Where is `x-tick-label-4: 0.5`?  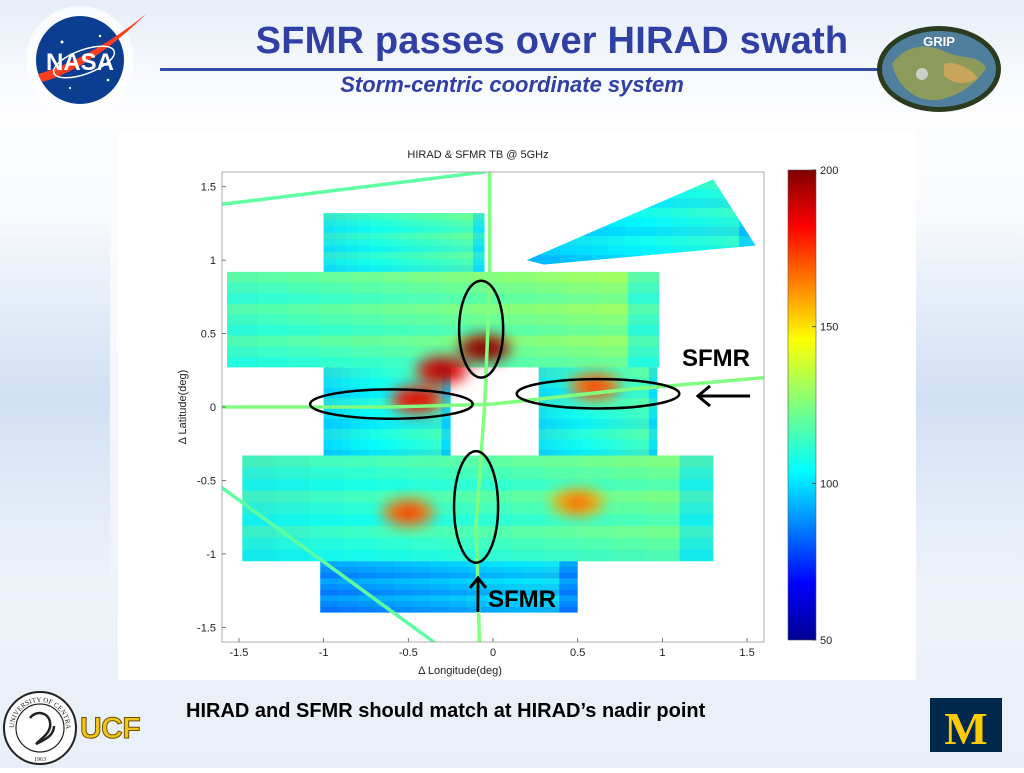
x-tick-label-4: 0.5 is located at coordinates (577, 653).